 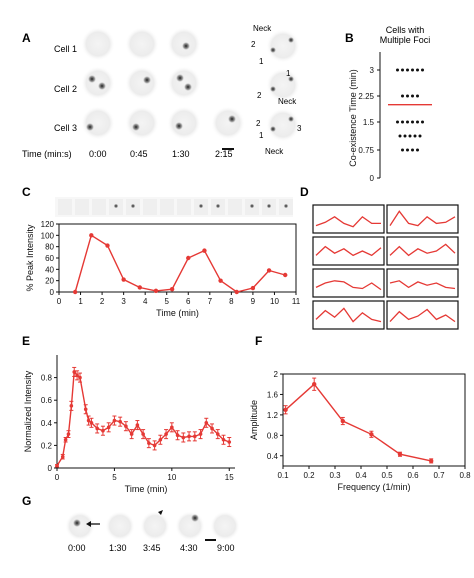 What do you see at coordinates (372, 178) in the screenshot?
I see `y-tick-label-b: 0` at bounding box center [372, 178].